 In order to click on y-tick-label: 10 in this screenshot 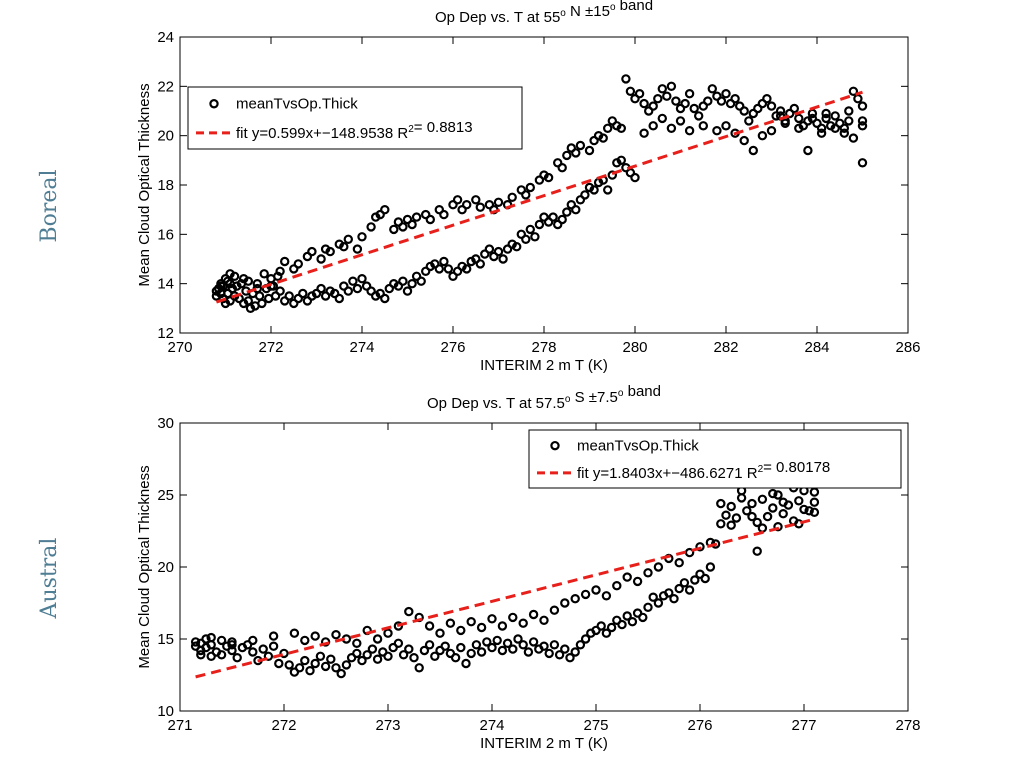, I will do `click(165, 711)`.